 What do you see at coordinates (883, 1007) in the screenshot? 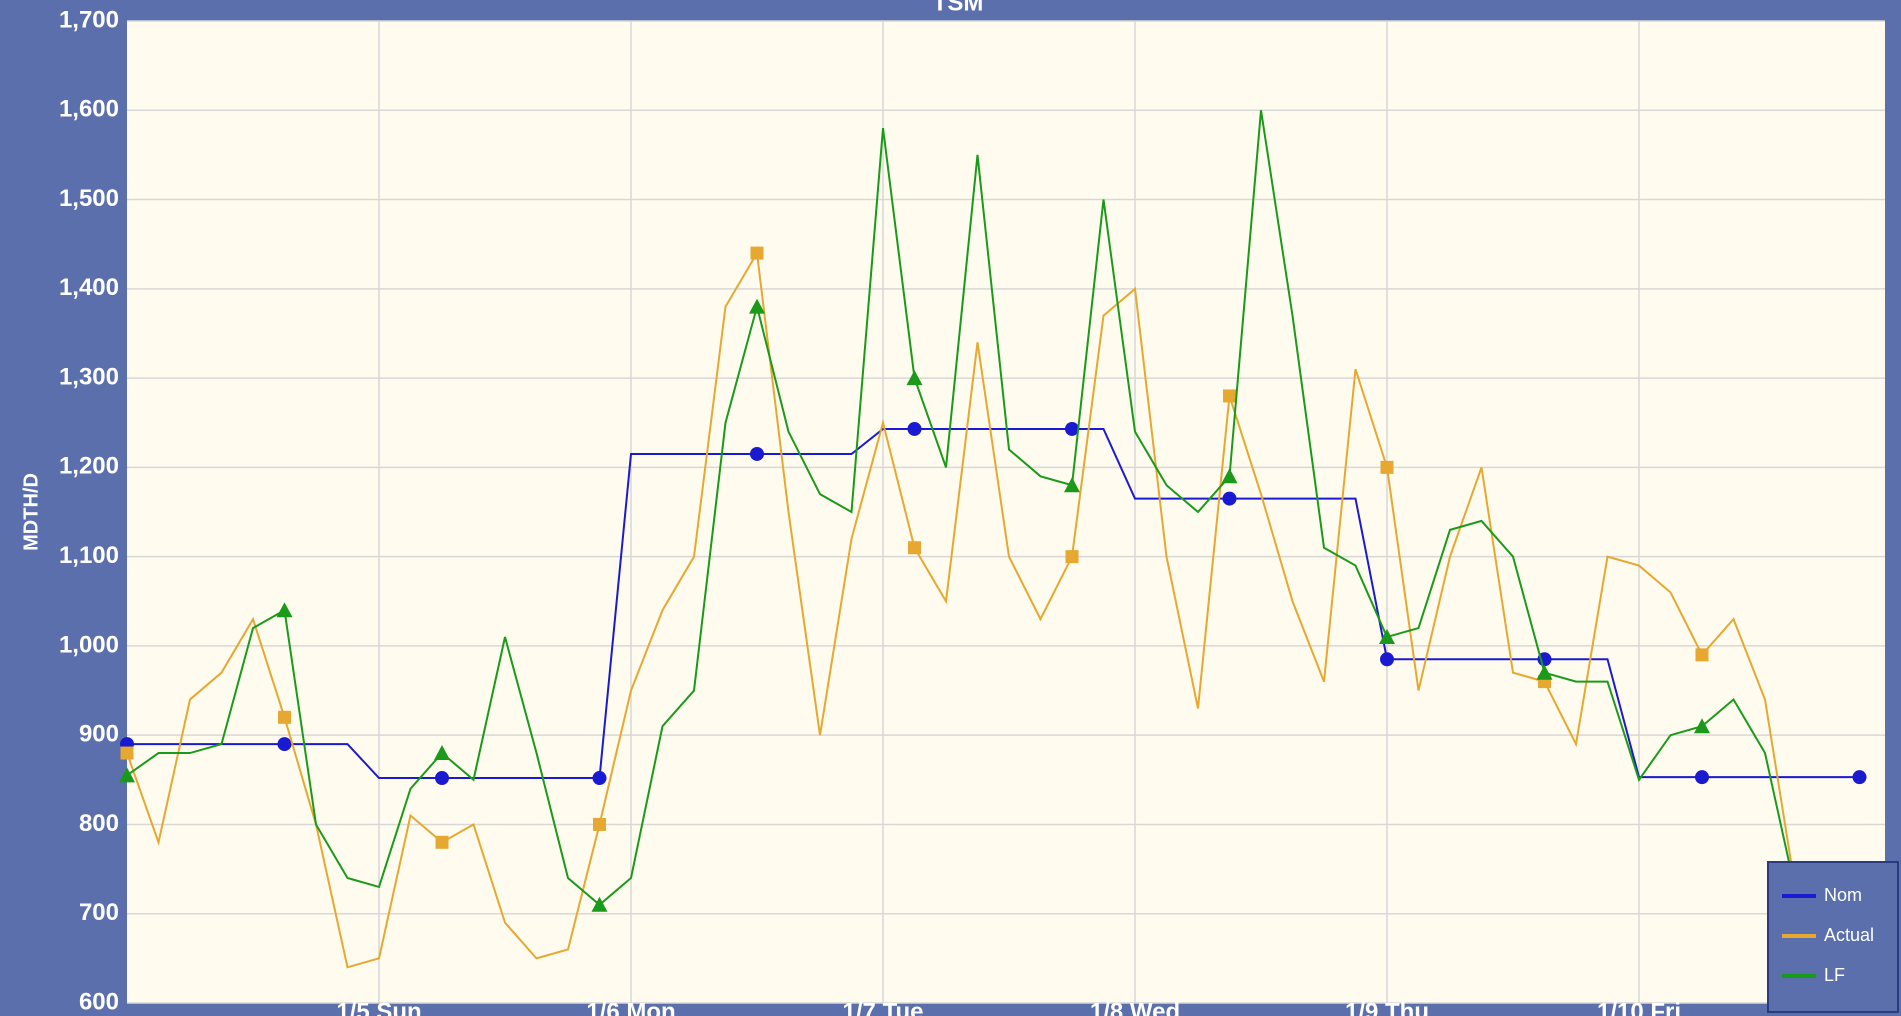
I see `x-tick-label: 1/7 Tue` at bounding box center [883, 1007].